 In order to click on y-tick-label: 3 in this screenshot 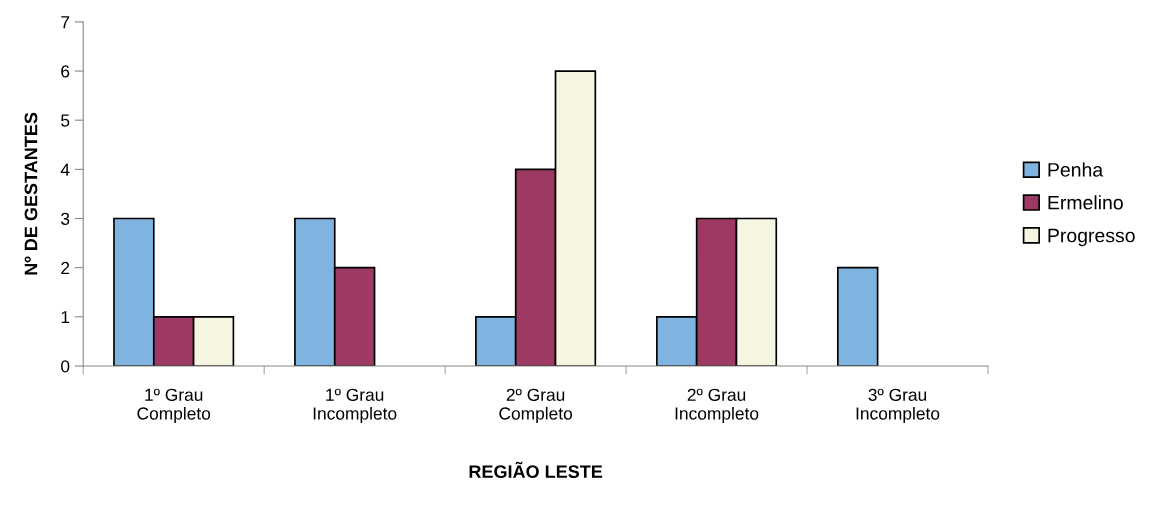, I will do `click(65, 218)`.